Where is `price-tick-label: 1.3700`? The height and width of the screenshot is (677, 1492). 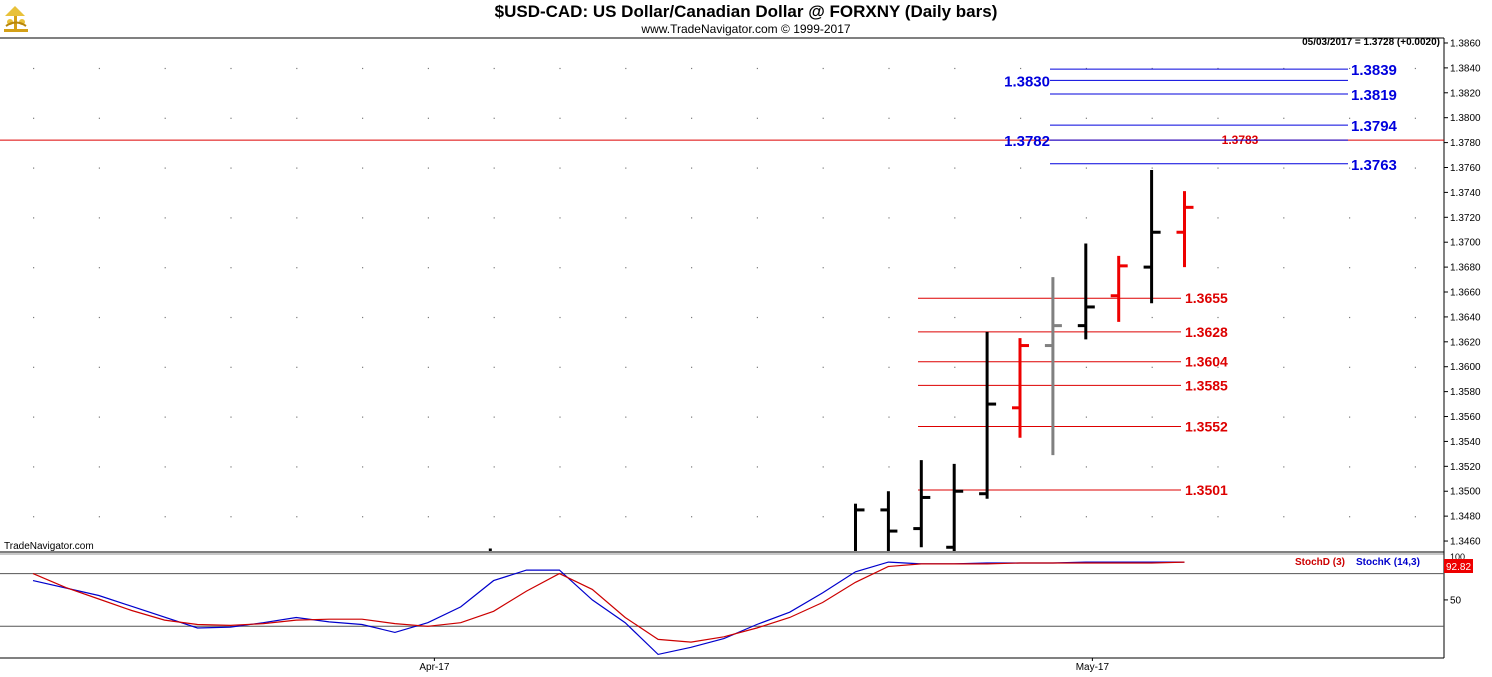
price-tick-label: 1.3700 is located at coordinates (1465, 243).